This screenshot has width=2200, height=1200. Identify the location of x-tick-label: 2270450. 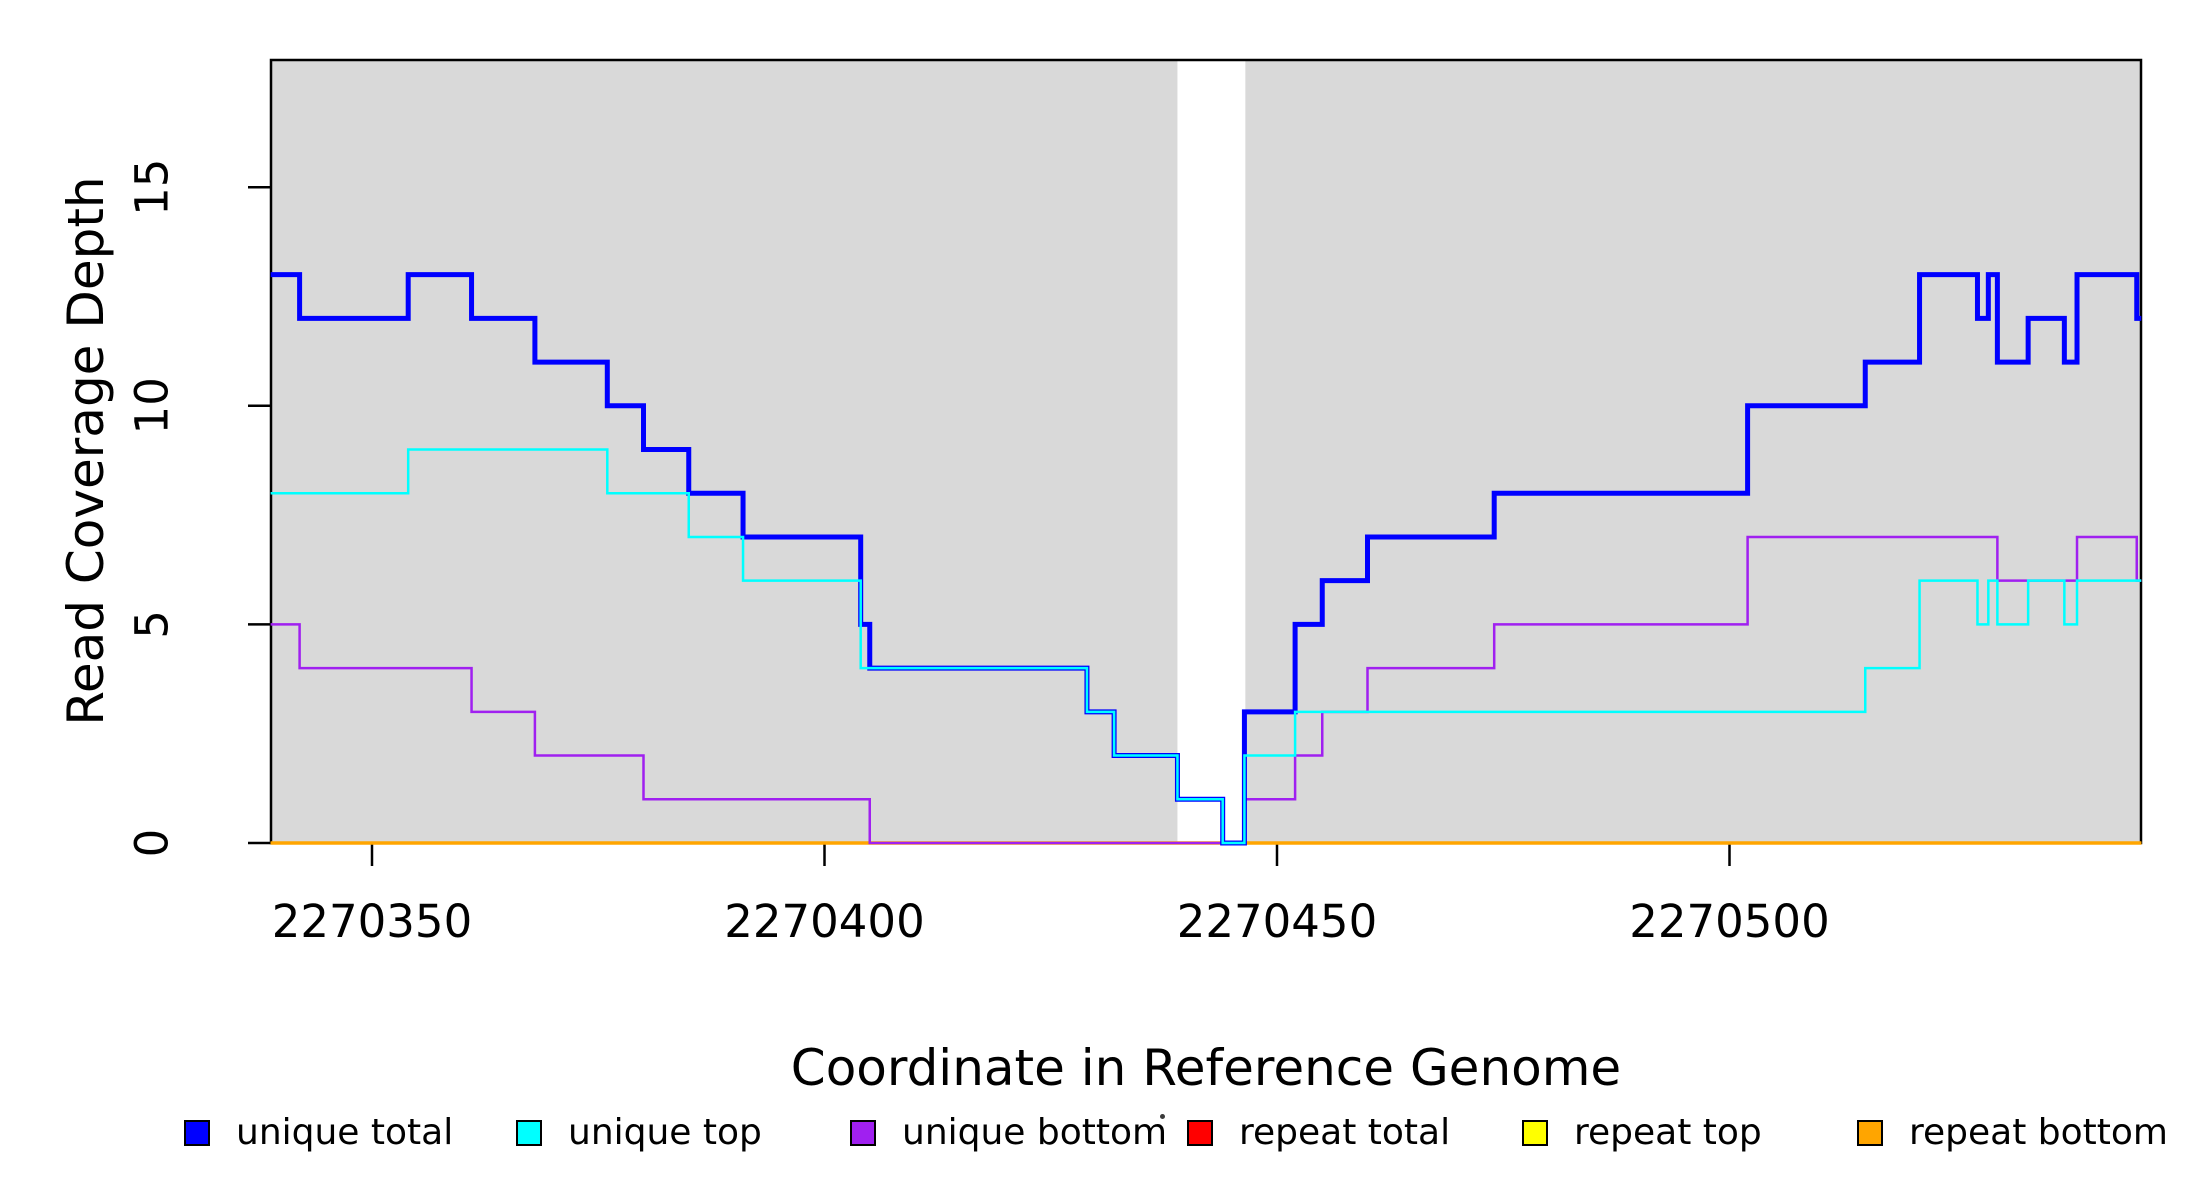
(1277, 921).